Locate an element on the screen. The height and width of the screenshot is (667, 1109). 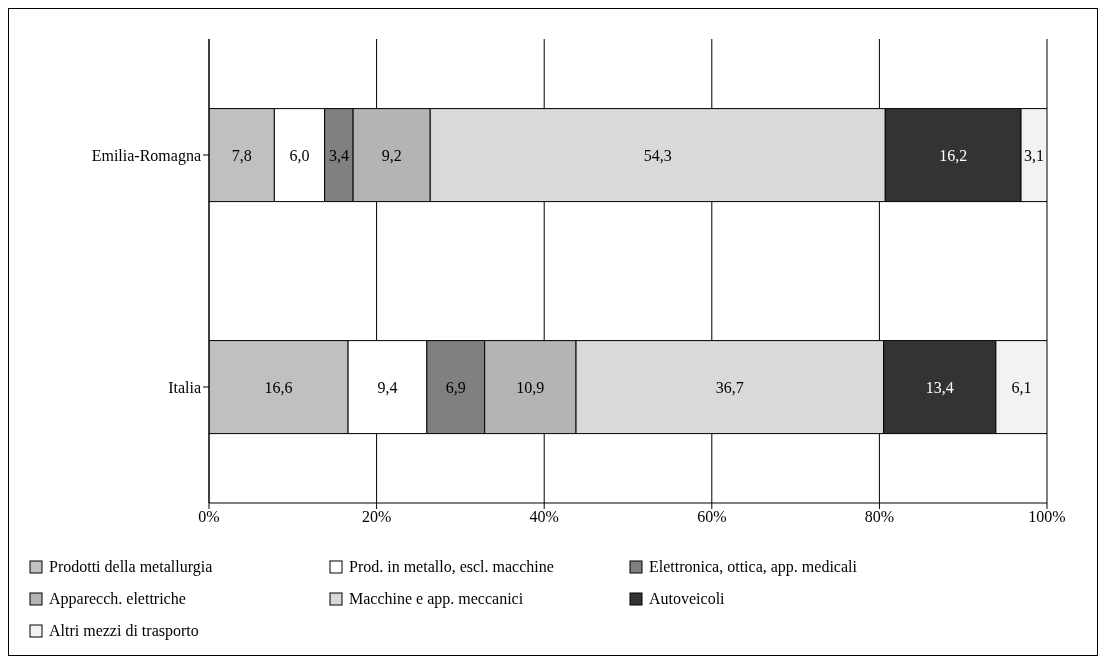
legend-label: Apparecch. elettriche is located at coordinates (117, 599).